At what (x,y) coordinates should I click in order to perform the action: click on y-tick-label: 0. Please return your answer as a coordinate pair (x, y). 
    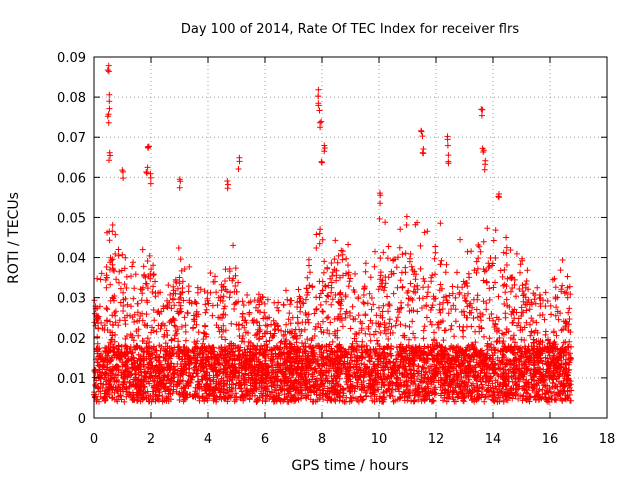
    Looking at the image, I should click on (82, 419).